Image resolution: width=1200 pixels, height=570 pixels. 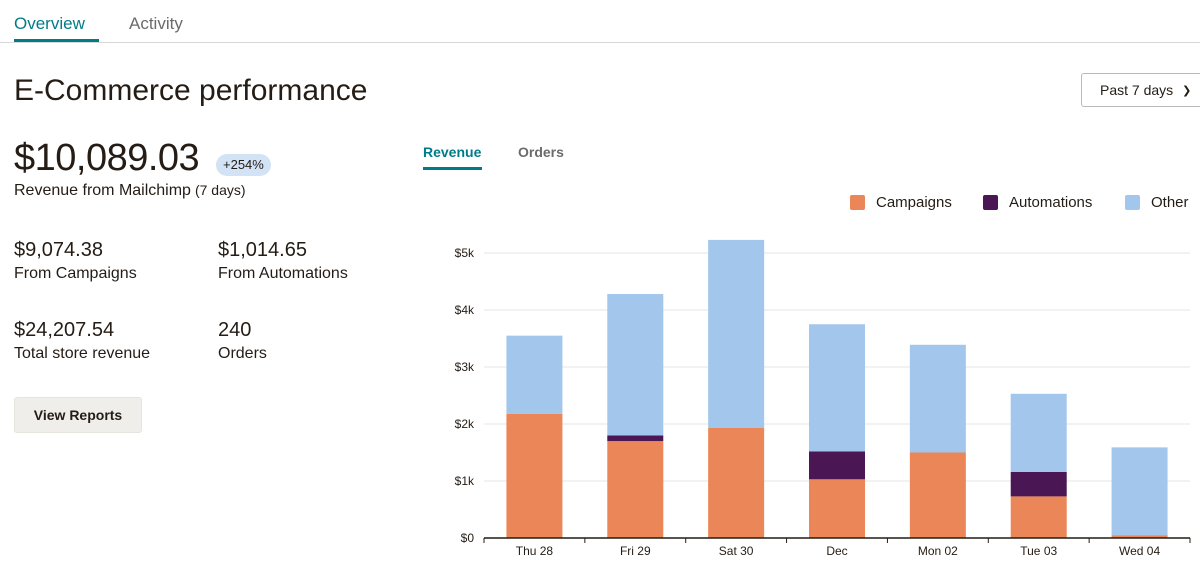 What do you see at coordinates (465, 310) in the screenshot?
I see `y-tick-label: $4k` at bounding box center [465, 310].